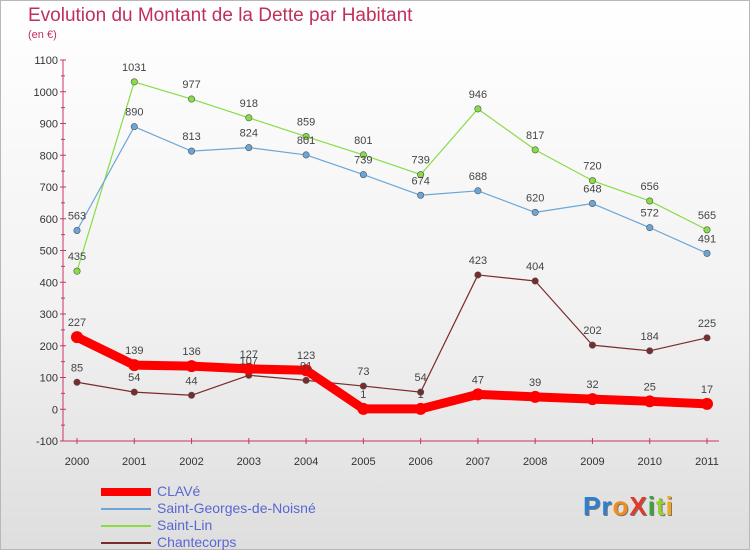  I want to click on data-label: 674, so click(420, 181).